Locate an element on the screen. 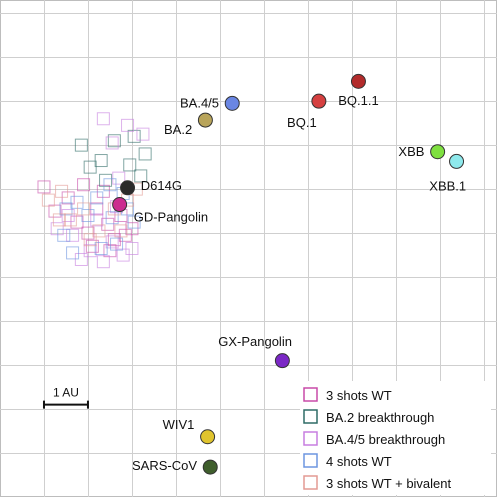  antigen-label: GD-Pangolin is located at coordinates (171, 216).